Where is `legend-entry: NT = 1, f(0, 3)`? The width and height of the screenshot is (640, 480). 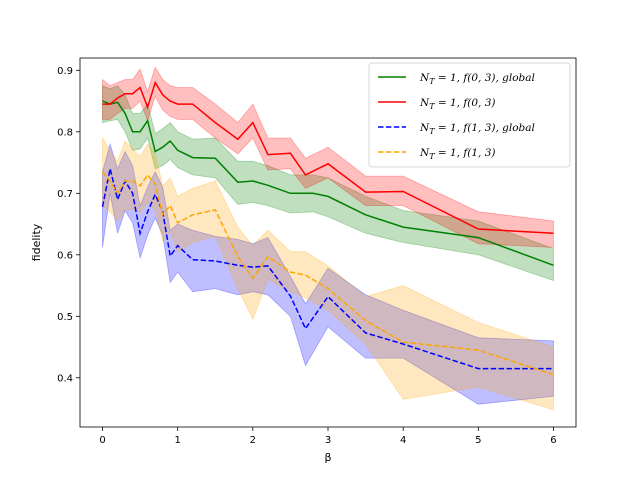
legend-entry: NT = 1, f(0, 3) is located at coordinates (457, 104).